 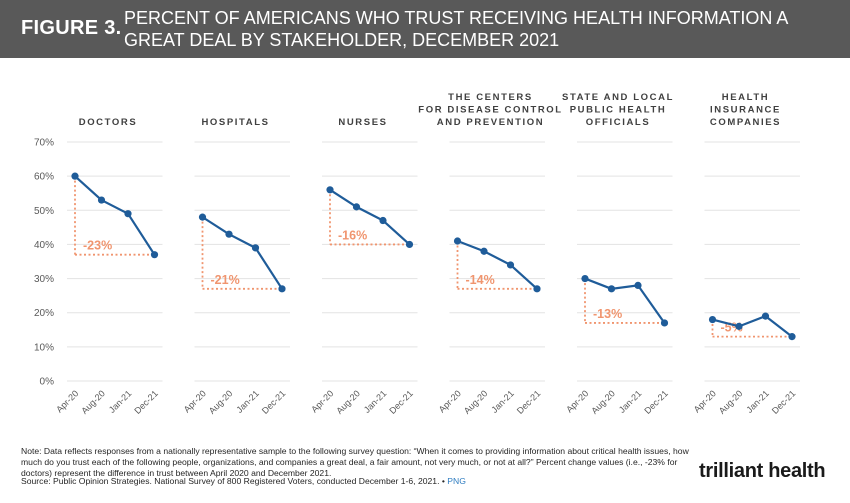 What do you see at coordinates (44, 211) in the screenshot?
I see `y-tick-label: 50%` at bounding box center [44, 211].